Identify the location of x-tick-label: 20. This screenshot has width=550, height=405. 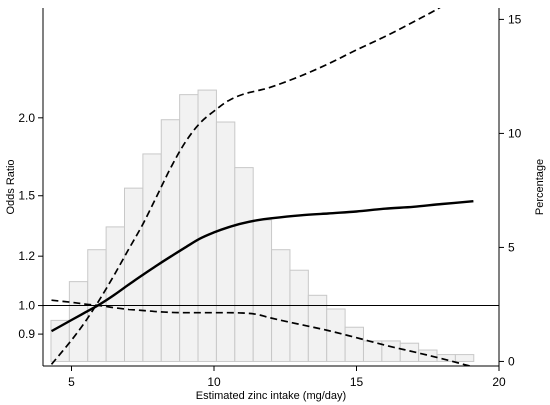
(499, 382).